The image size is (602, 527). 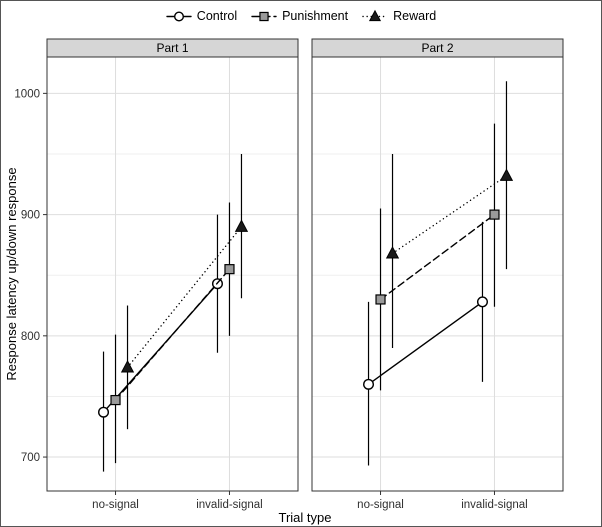 I want to click on legend-item-punishment: Punishment, so click(x=299, y=16).